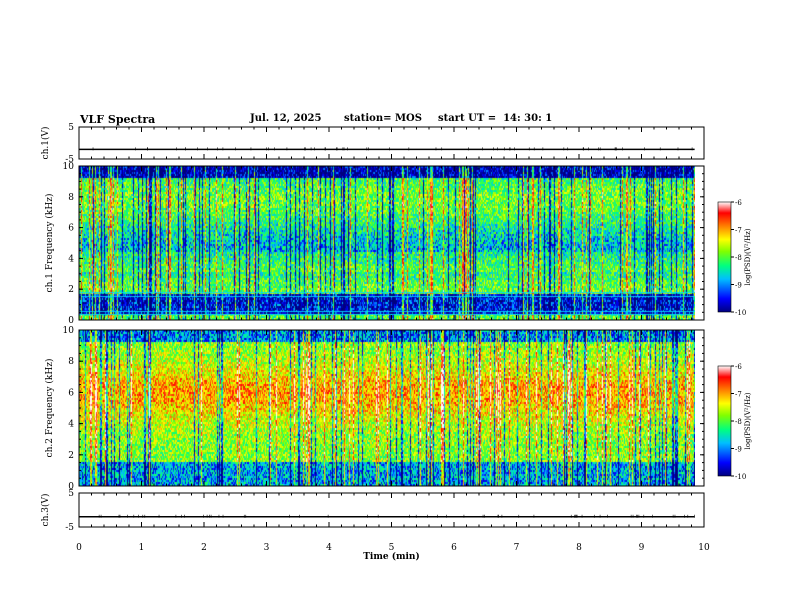  What do you see at coordinates (383, 118) in the screenshot?
I see `station-label: station= MOS` at bounding box center [383, 118].